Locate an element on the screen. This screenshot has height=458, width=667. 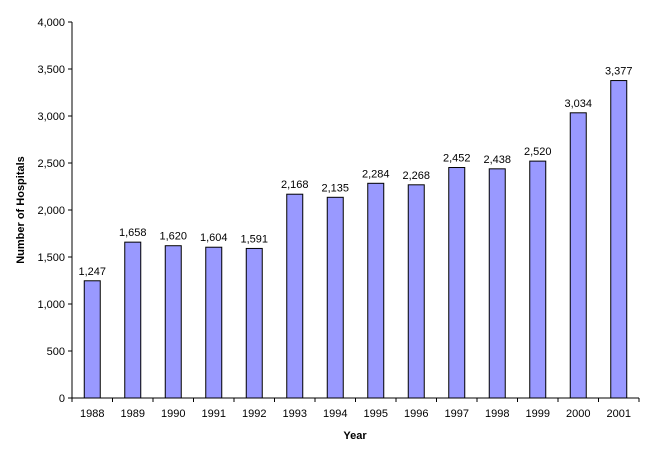
y-tick-label: 0 is located at coordinates (62, 399).